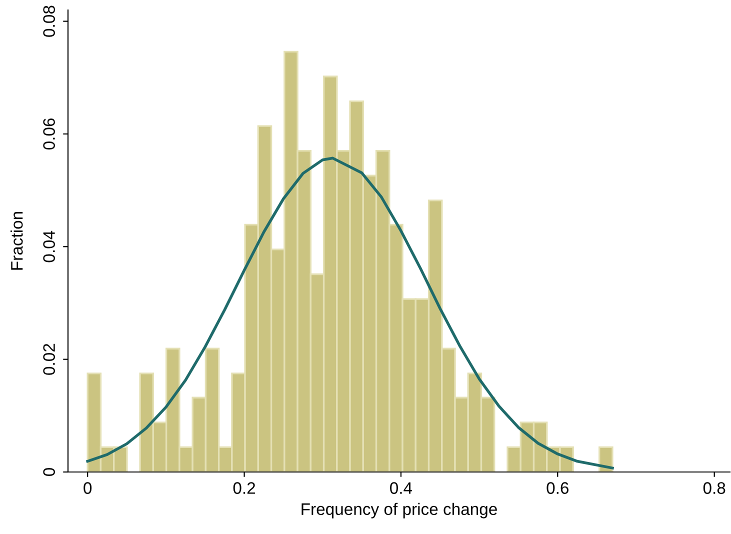  I want to click on x-tick-label: 0.2, so click(244, 488).